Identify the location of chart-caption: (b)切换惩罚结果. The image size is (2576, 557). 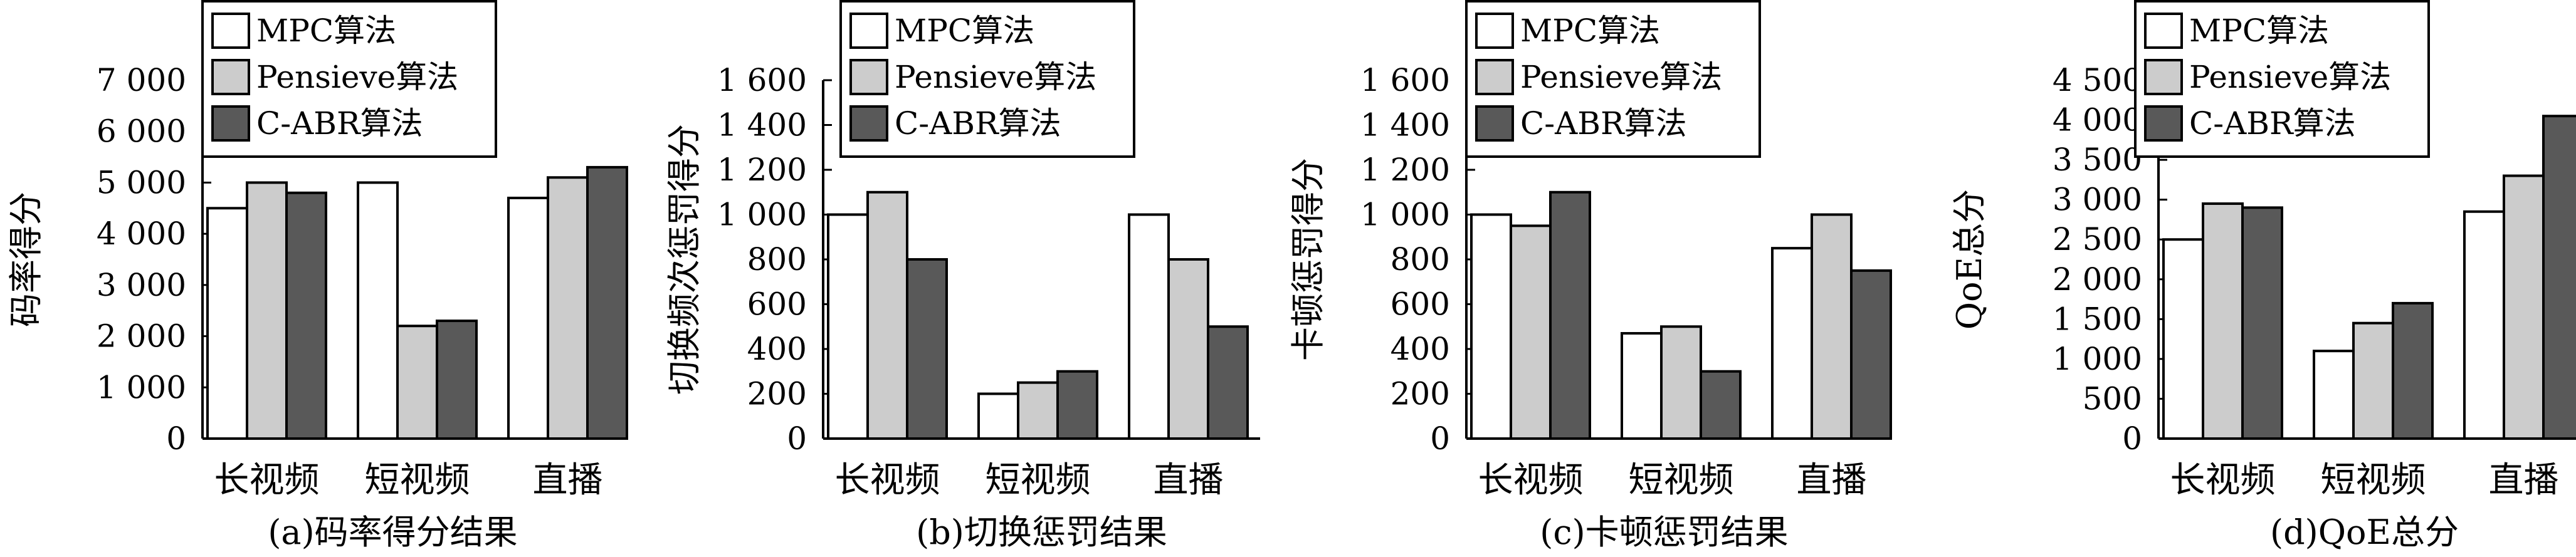
(1041, 532).